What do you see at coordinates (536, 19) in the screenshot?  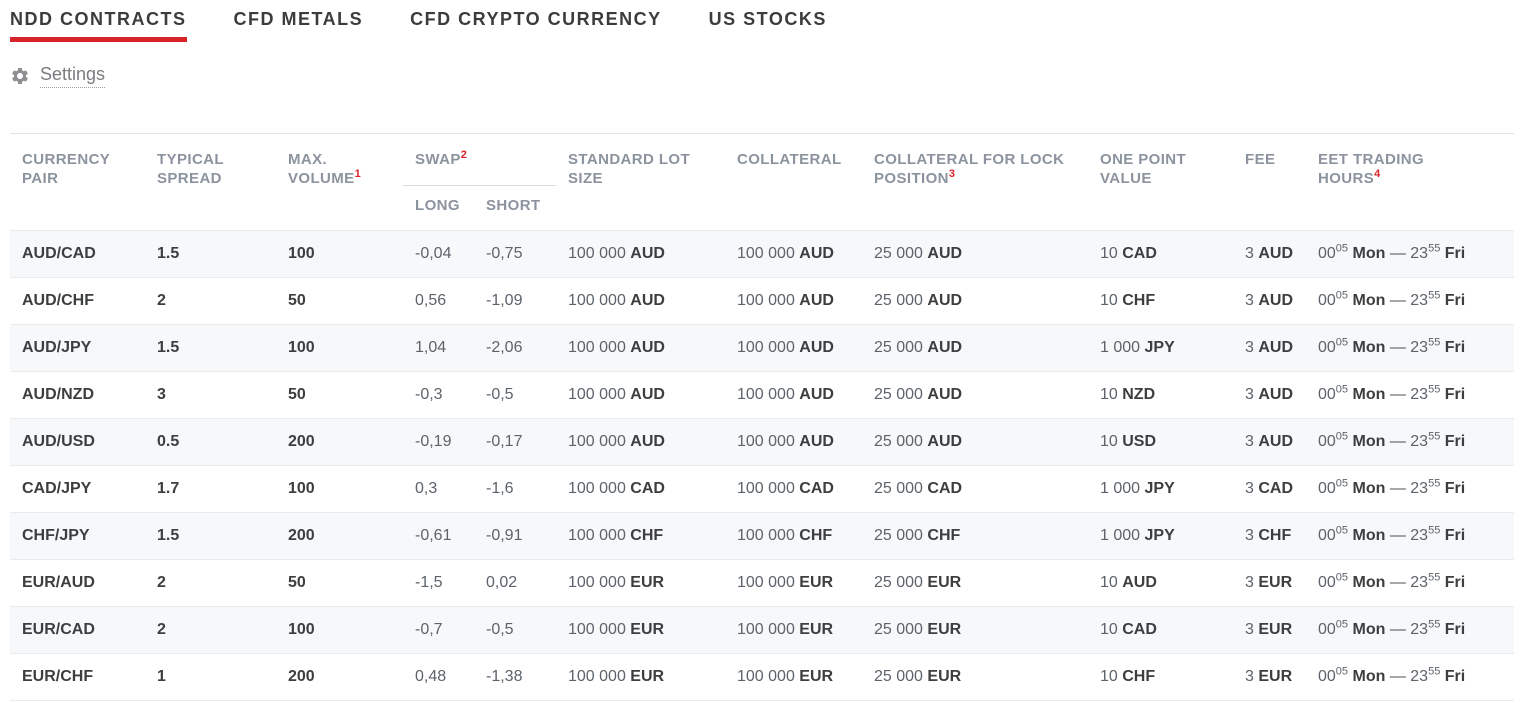 I see `tab-cfd-crypto-currency: CFD CRYPTO CURRENCY` at bounding box center [536, 19].